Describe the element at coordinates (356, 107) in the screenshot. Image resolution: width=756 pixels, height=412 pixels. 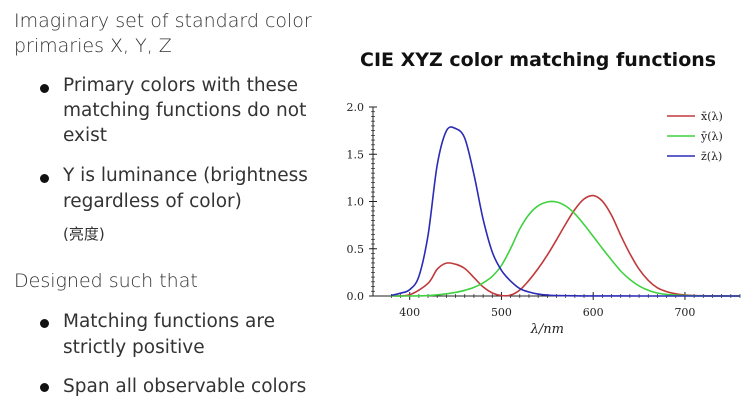
I see `y-tick-label: 2.0` at that location.